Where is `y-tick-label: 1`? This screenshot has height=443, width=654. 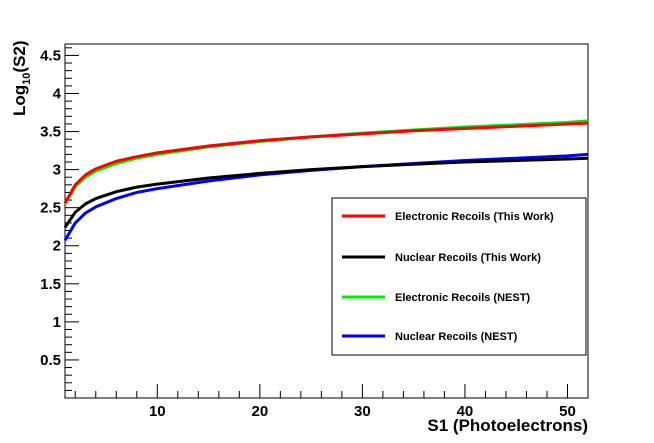
y-tick-label: 1 is located at coordinates (57, 322).